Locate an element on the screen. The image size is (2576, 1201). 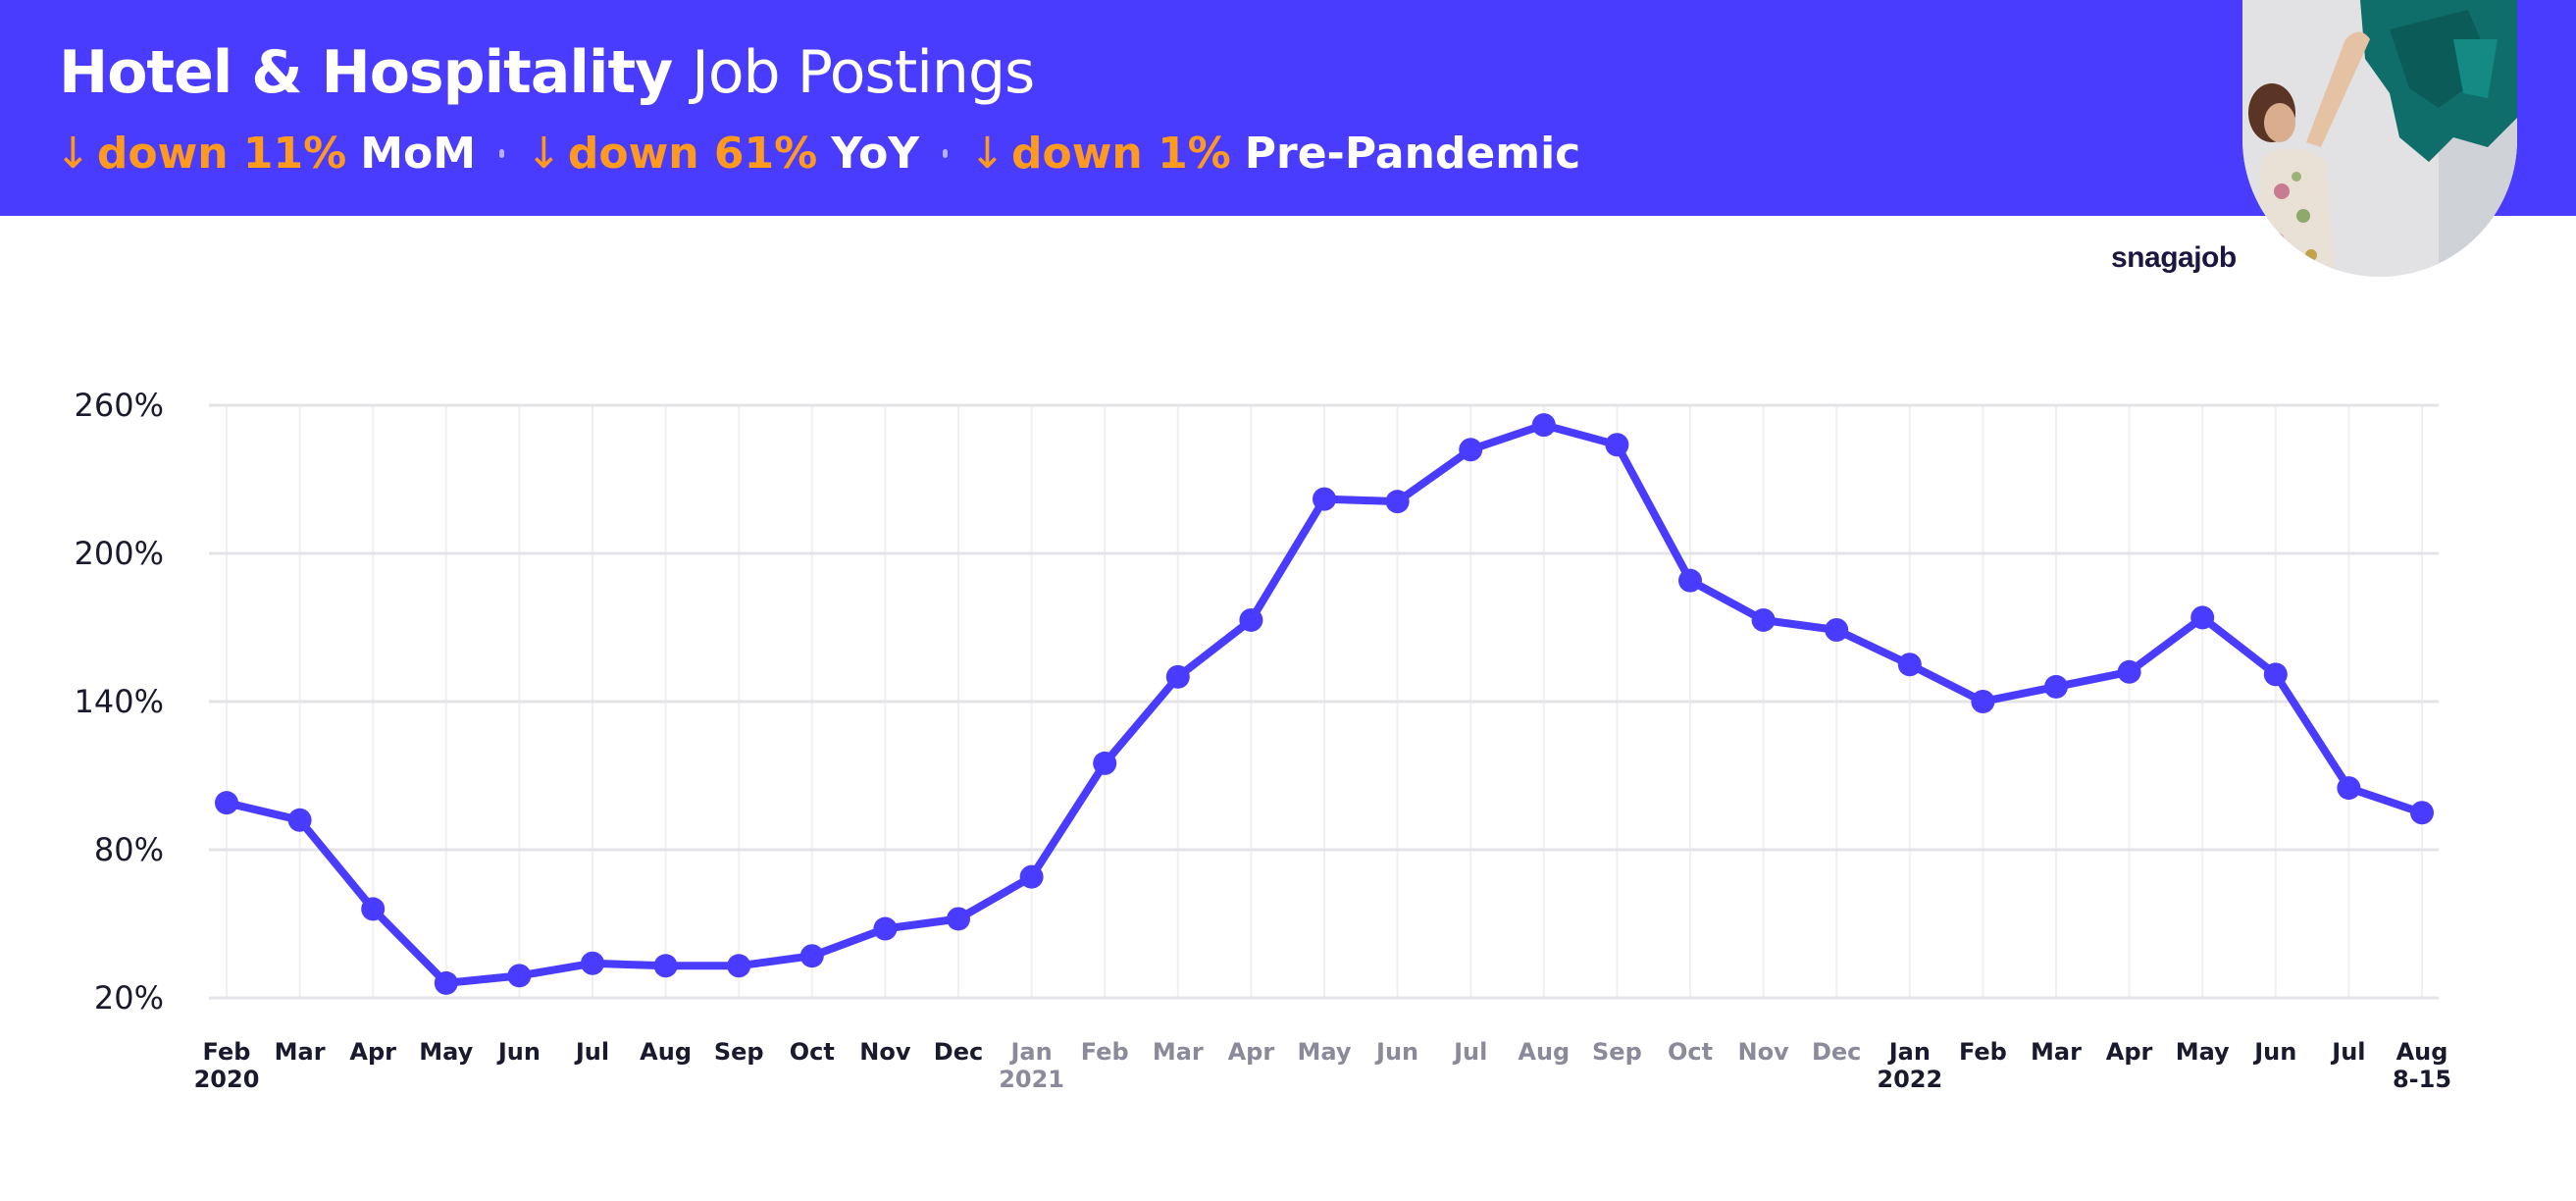
x-tick-sublabel: 8-15 is located at coordinates (2422, 1079).